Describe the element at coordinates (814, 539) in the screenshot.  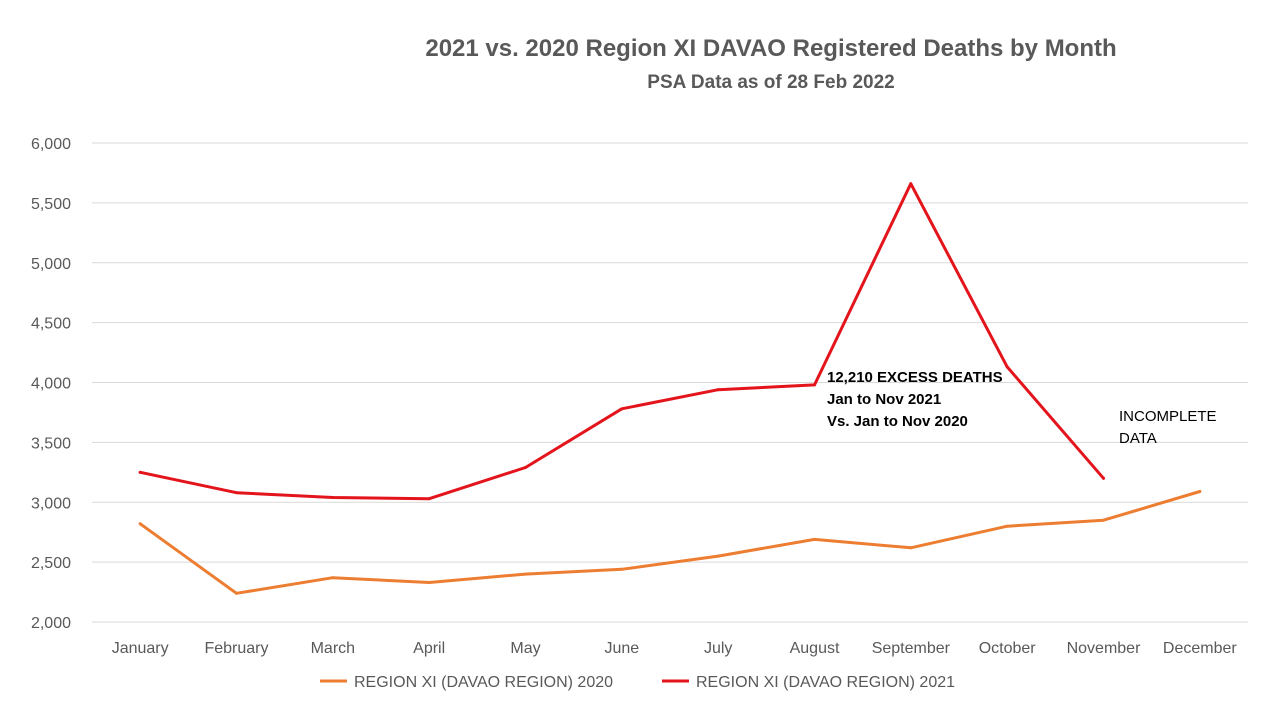
I see `data-point-1-august` at that location.